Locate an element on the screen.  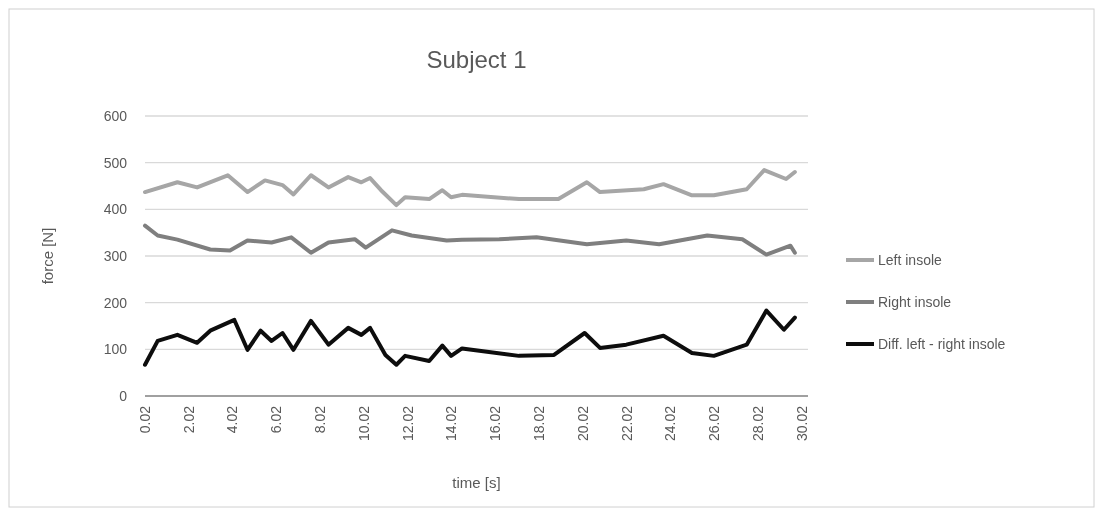
x-tick-label: 24.02 is located at coordinates (670, 423).